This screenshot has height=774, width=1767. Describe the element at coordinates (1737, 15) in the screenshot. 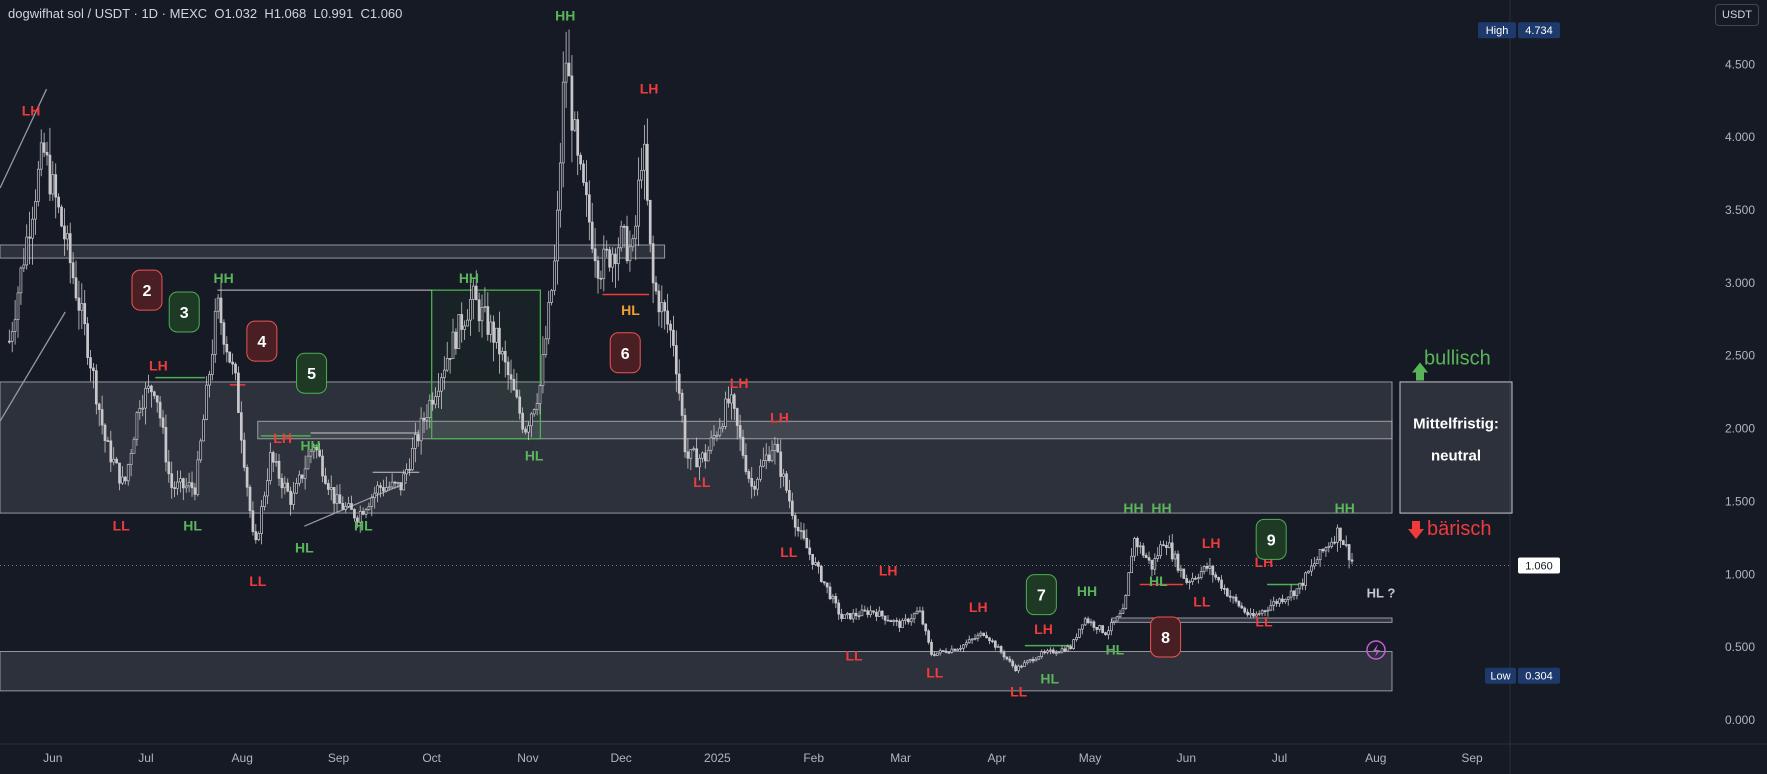

I see `currency-button: USDT` at that location.